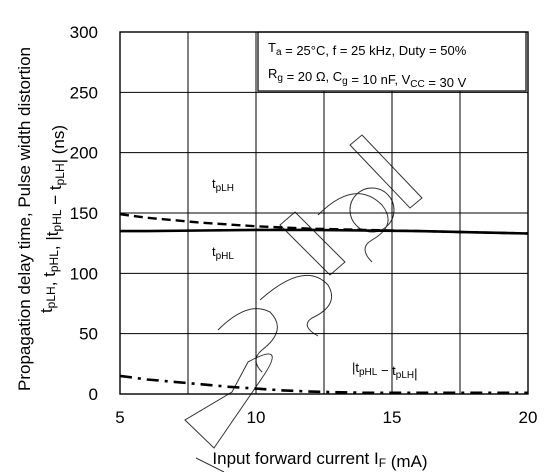 This screenshot has width=546, height=472. I want to click on label-tphl-minus-tplh: |tpHL − tpLH|, so click(385, 370).